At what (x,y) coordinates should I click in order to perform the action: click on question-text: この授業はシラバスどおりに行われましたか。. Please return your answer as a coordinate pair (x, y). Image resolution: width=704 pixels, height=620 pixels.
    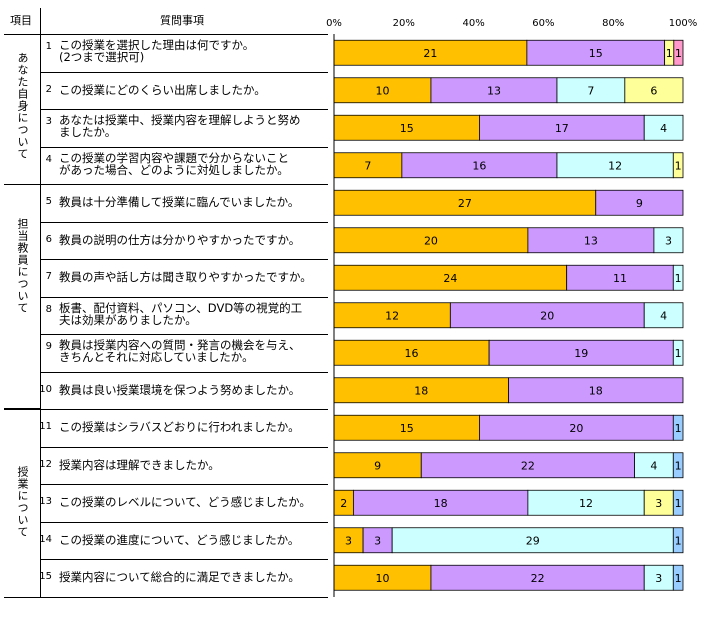
    Looking at the image, I should click on (179, 427).